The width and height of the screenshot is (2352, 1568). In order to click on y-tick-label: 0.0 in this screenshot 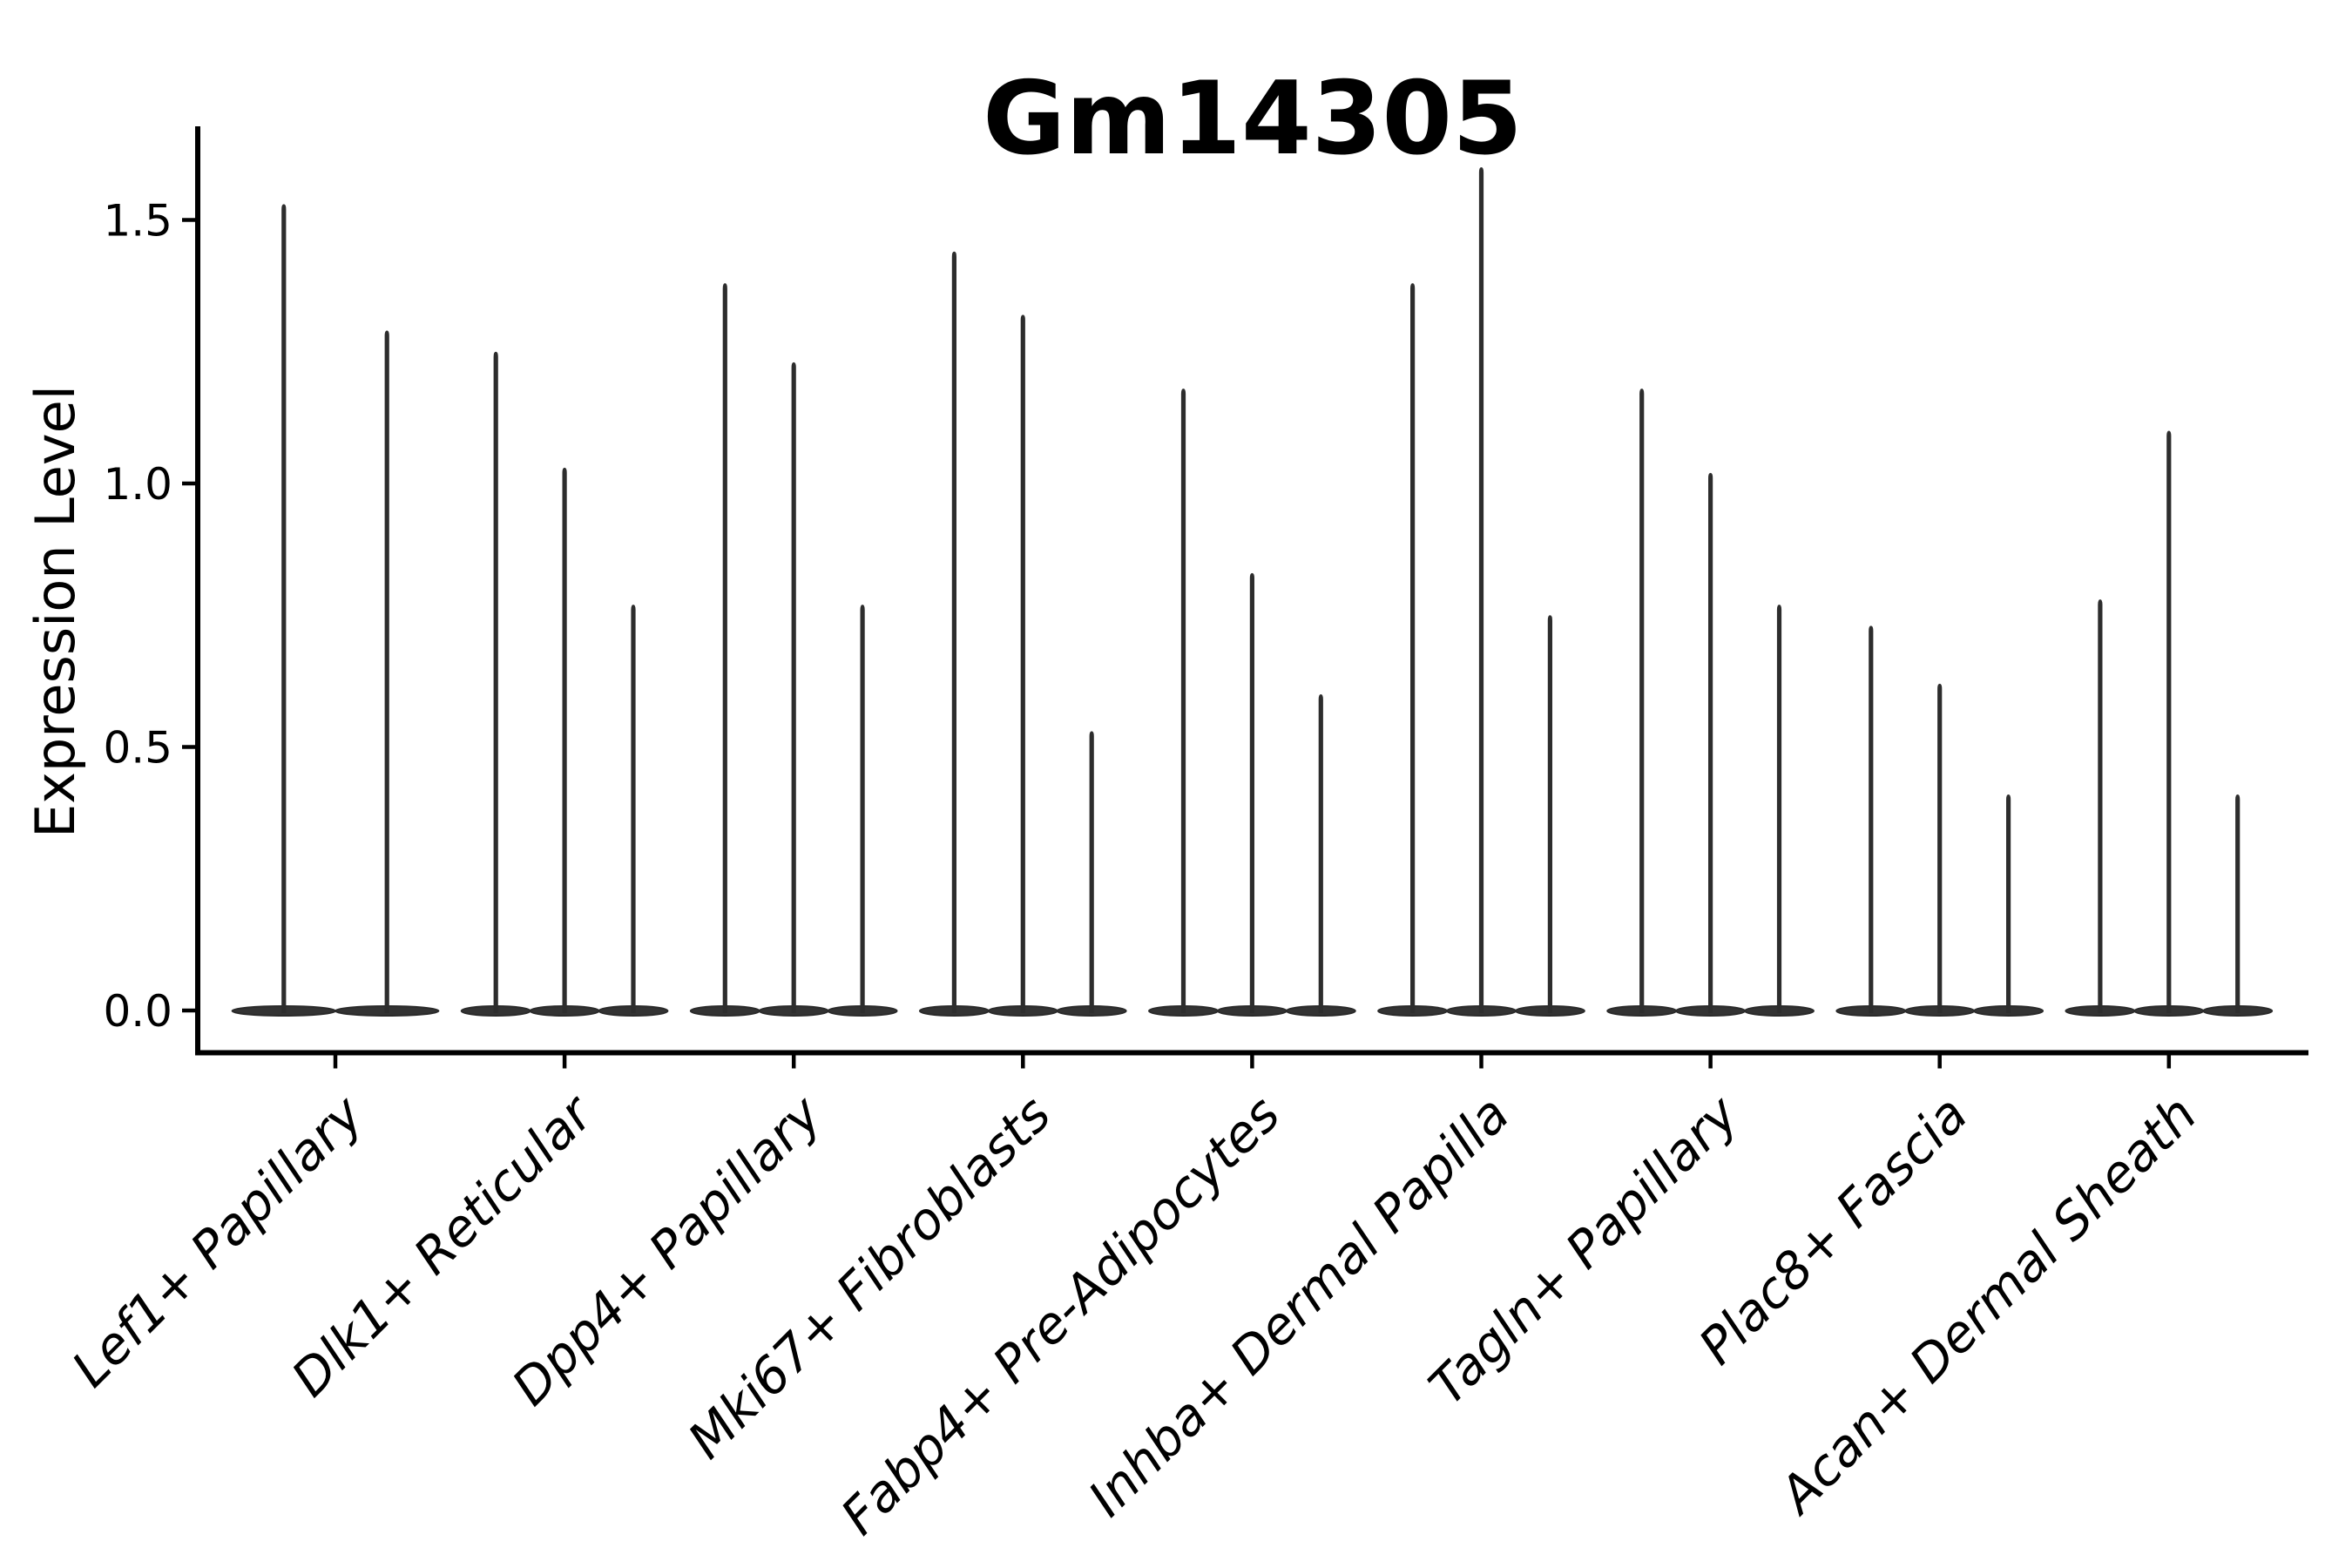, I will do `click(137, 1012)`.